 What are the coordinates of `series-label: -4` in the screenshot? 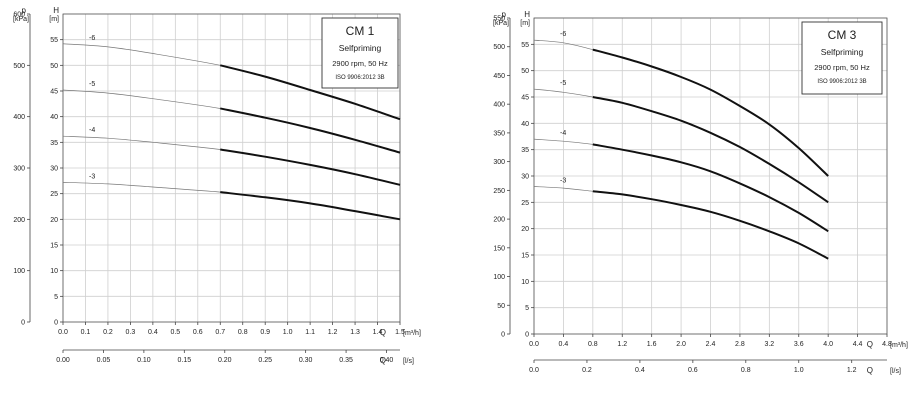 It's located at (563, 133).